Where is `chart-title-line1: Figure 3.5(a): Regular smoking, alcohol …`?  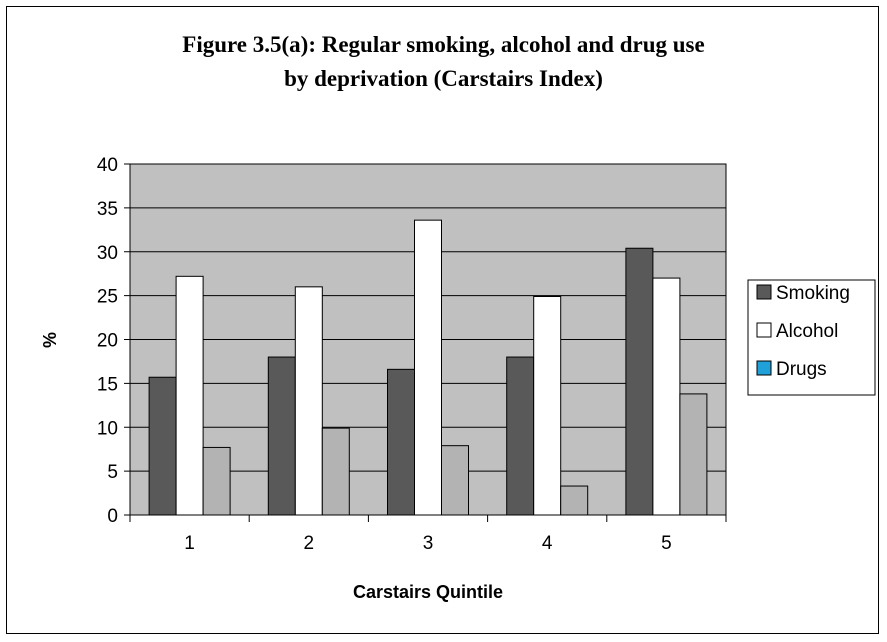
chart-title-line1: Figure 3.5(a): Regular smoking, alcohol … is located at coordinates (443, 44).